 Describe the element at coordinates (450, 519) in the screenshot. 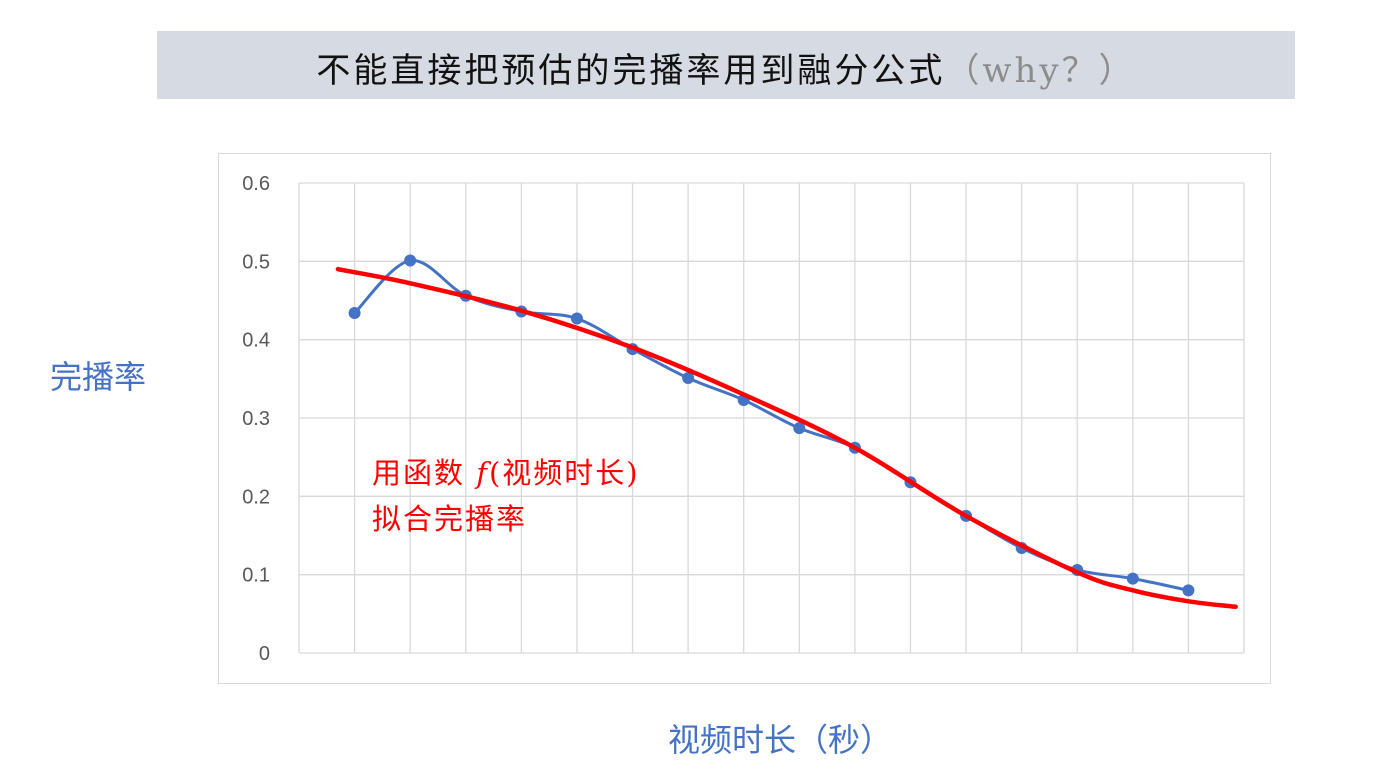

I see `annotation-line-2: 拟合完播率` at that location.